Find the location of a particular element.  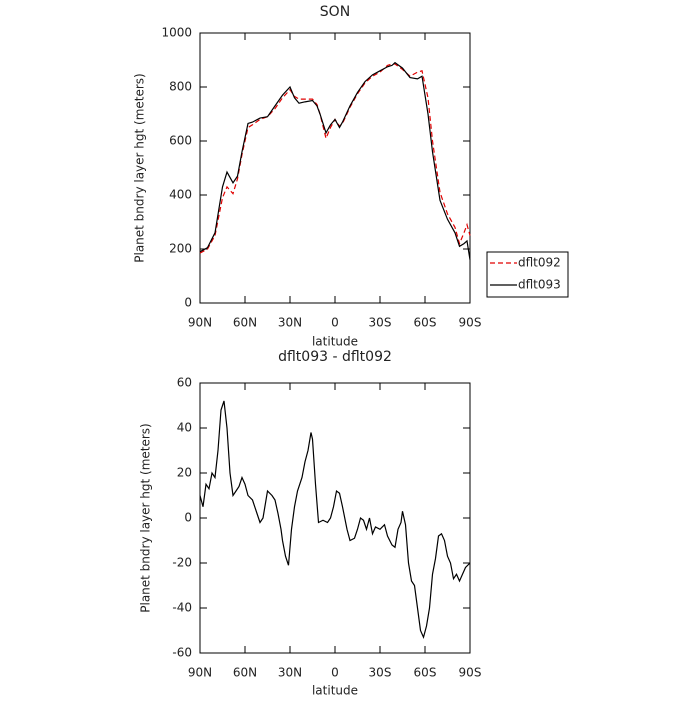

y-tick-label: -60 is located at coordinates (182, 653).